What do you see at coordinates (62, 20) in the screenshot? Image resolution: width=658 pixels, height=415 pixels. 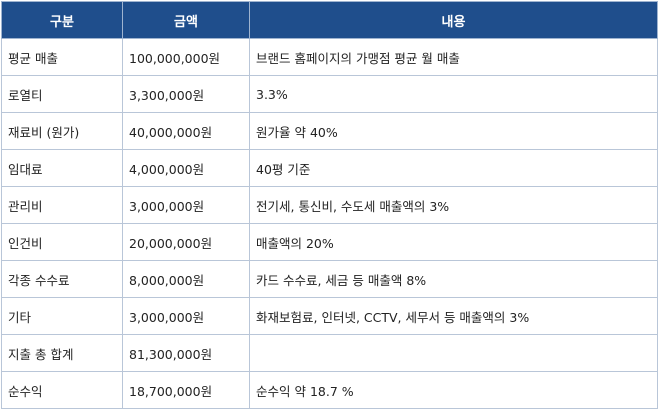 I see `header-category: 구분` at bounding box center [62, 20].